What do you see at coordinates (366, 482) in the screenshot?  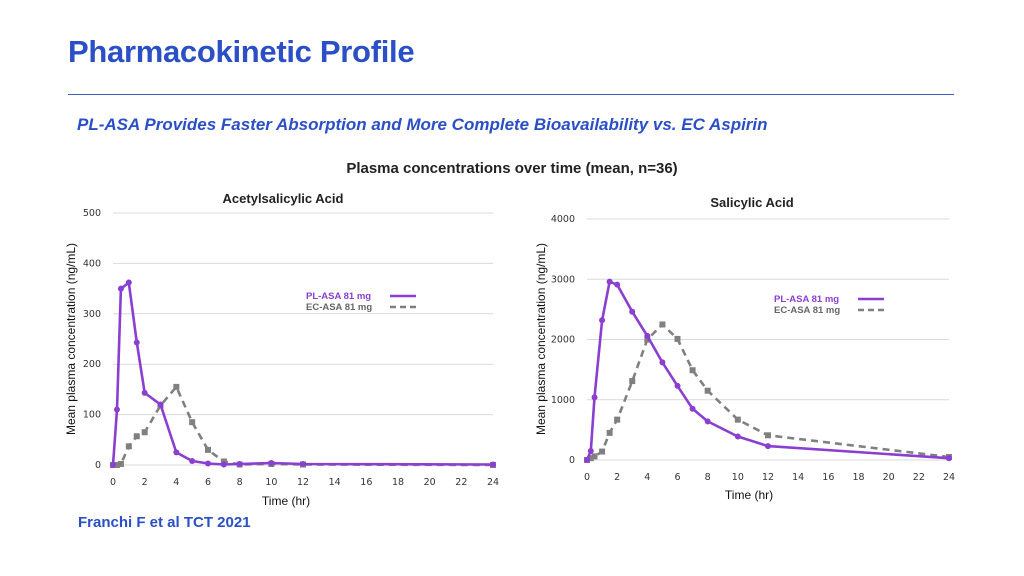 I see `x-tick-label: 16` at bounding box center [366, 482].